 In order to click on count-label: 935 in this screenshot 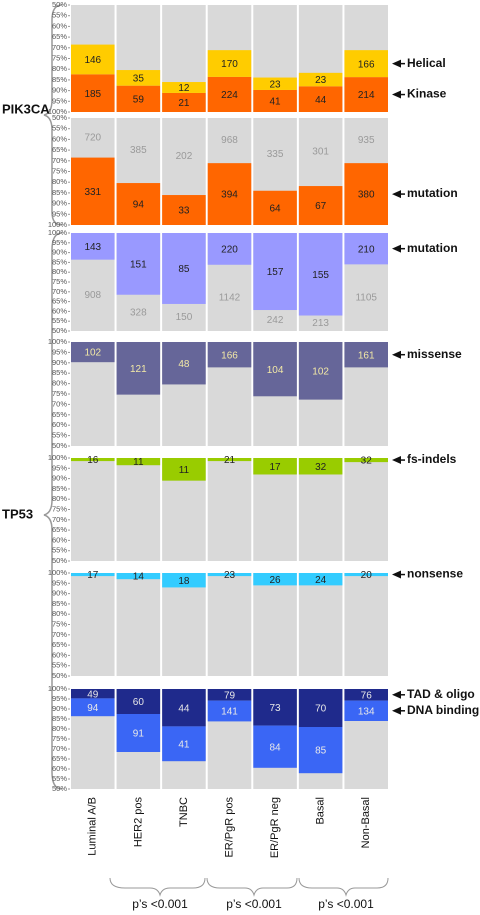, I will do `click(366, 140)`.